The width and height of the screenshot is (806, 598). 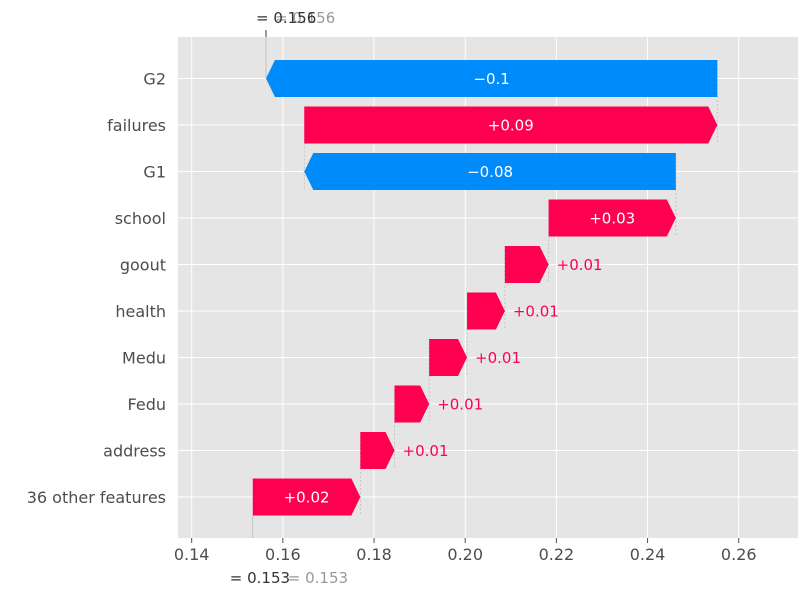 What do you see at coordinates (377, 450) in the screenshot?
I see `bar-address` at bounding box center [377, 450].